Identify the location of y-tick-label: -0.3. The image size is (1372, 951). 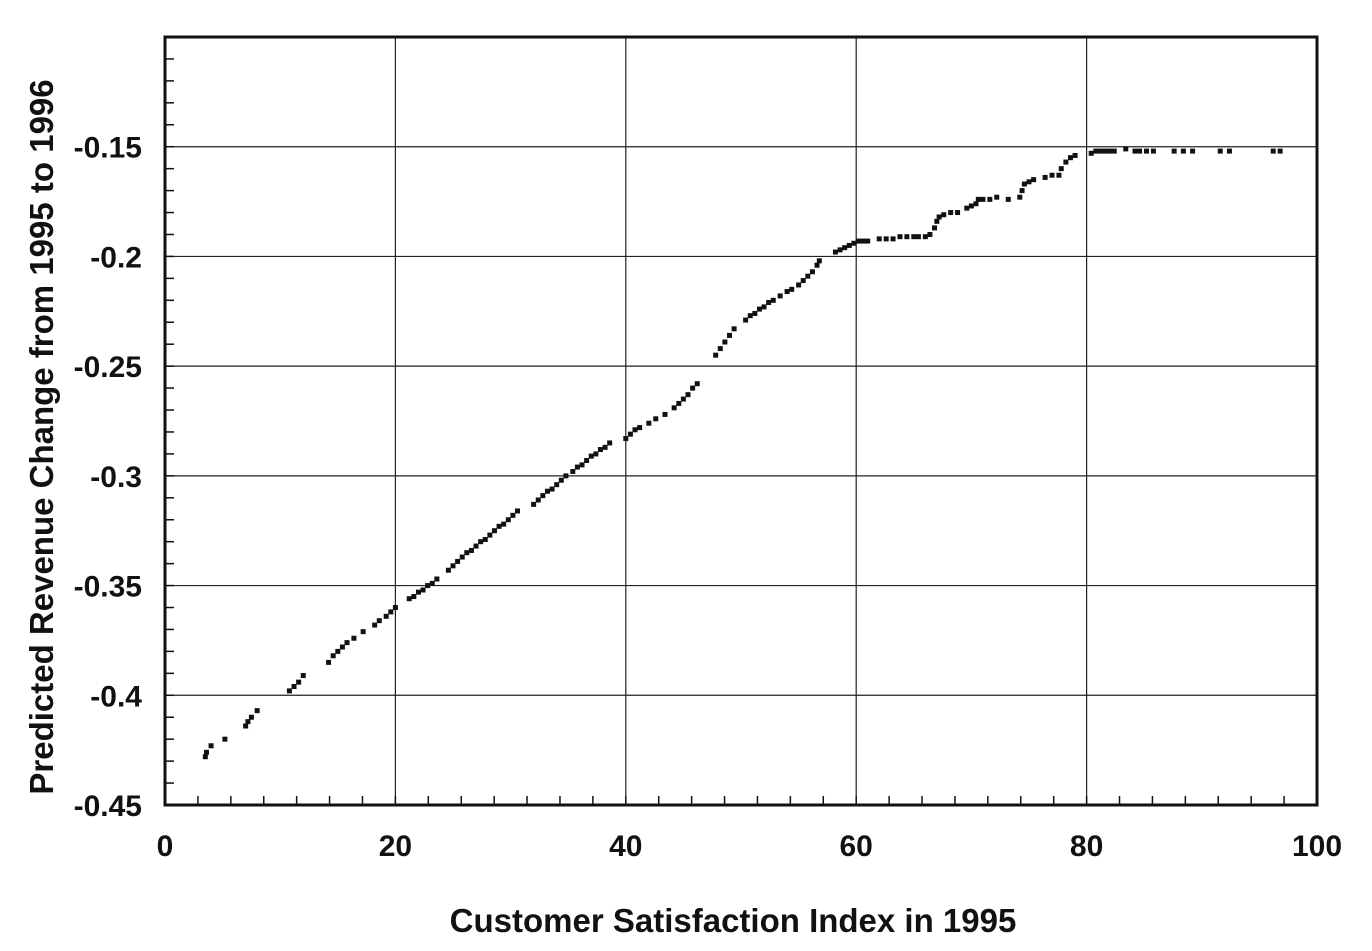
(116, 477).